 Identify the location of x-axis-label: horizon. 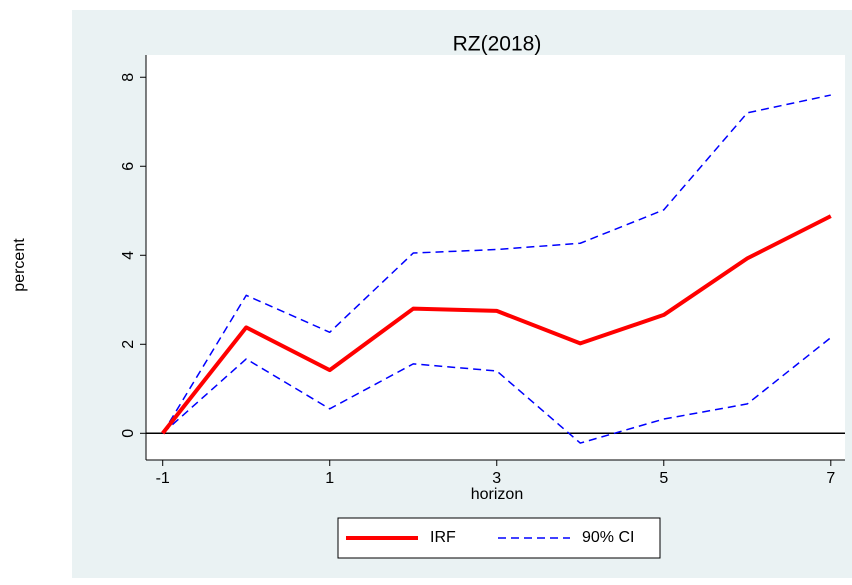
(497, 494).